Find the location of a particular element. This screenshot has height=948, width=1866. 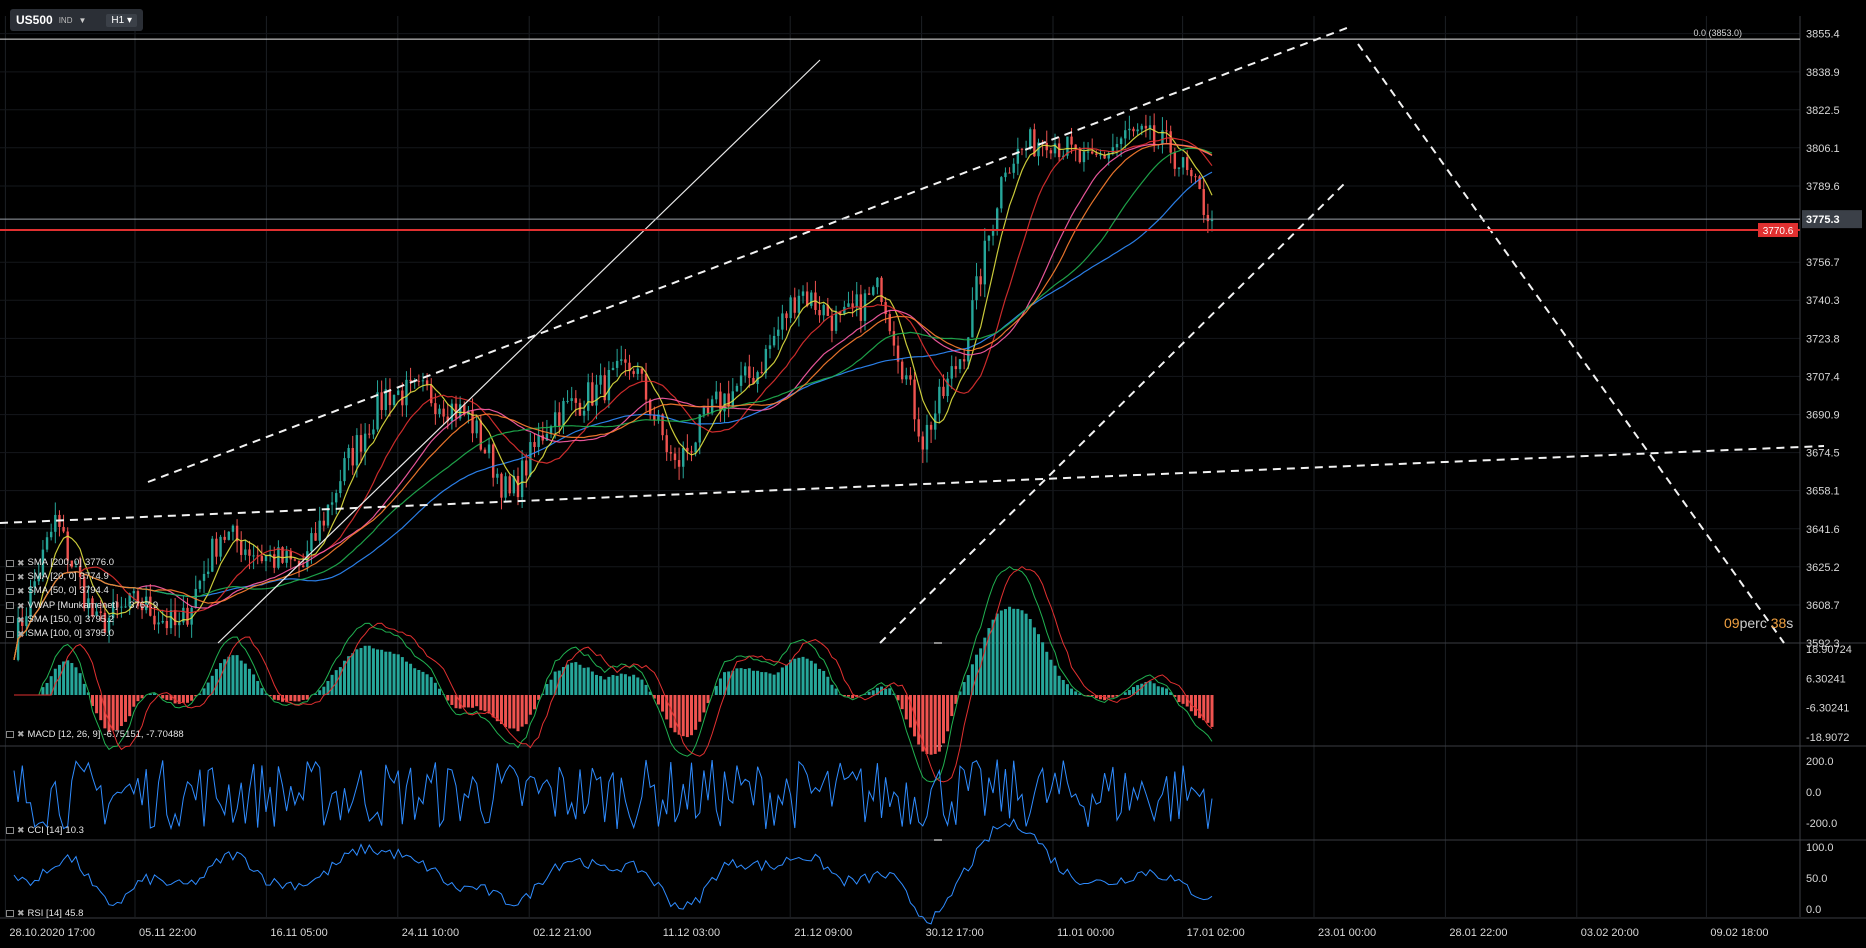

legend-item-sma20: ✖ SMA [20, 0] 3774.9 is located at coordinates (82, 577).